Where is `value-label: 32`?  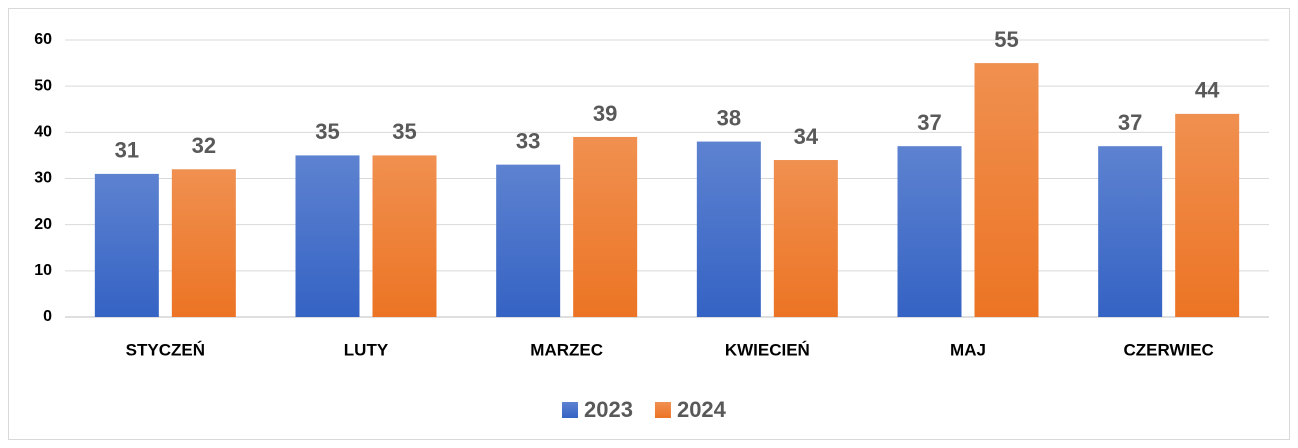
value-label: 32 is located at coordinates (204, 145).